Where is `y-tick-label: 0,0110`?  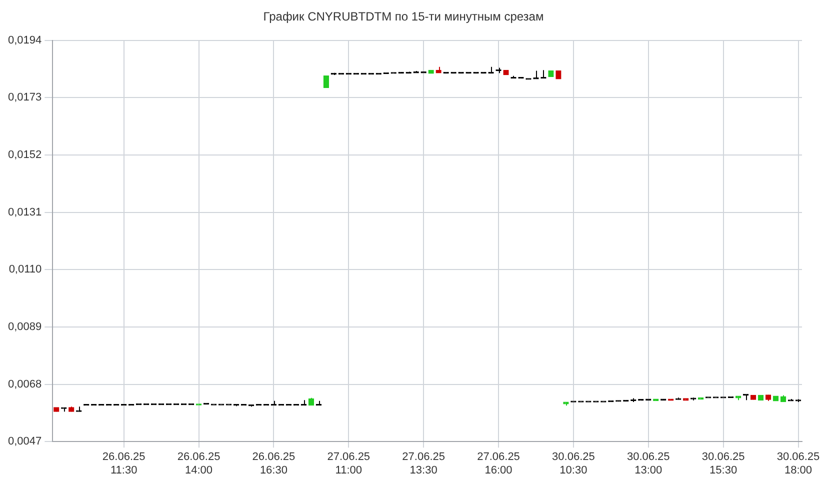 y-tick-label: 0,0110 is located at coordinates (25, 270).